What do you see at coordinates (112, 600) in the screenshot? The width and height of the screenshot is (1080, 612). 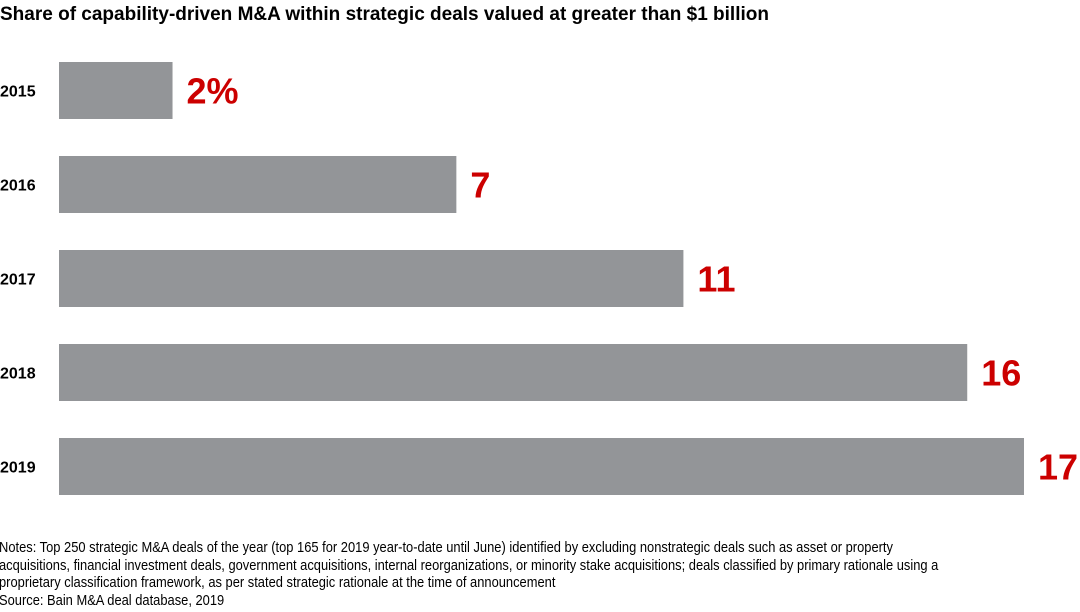 I see `source-line: Source: Bain M&A deal database, 2019` at bounding box center [112, 600].